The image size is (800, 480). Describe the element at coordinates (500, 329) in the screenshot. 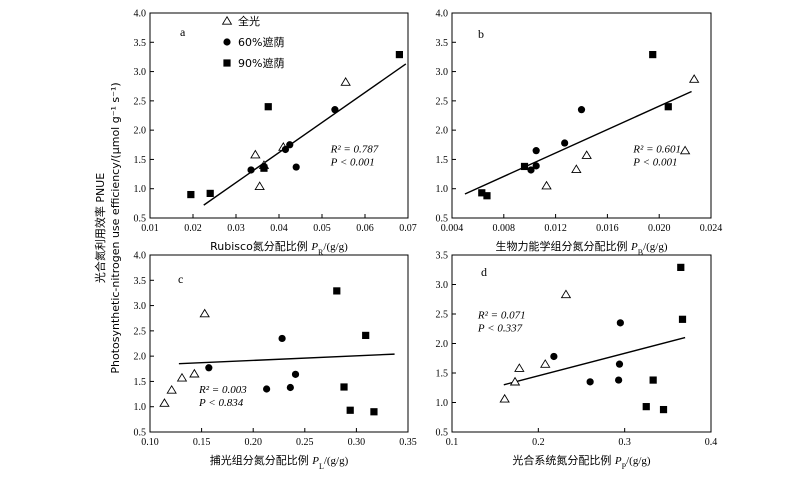

I see `p-value: P < 0.337` at that location.